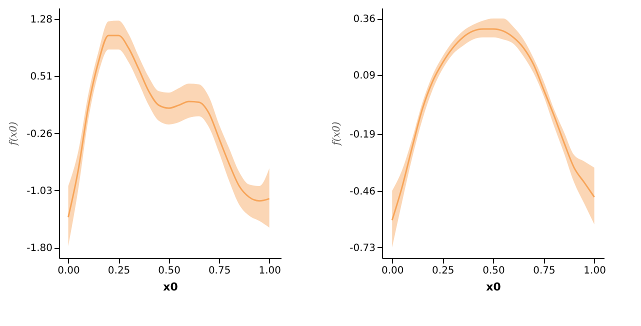  Describe the element at coordinates (364, 20) in the screenshot. I see `y-tick-label: 0.36` at that location.